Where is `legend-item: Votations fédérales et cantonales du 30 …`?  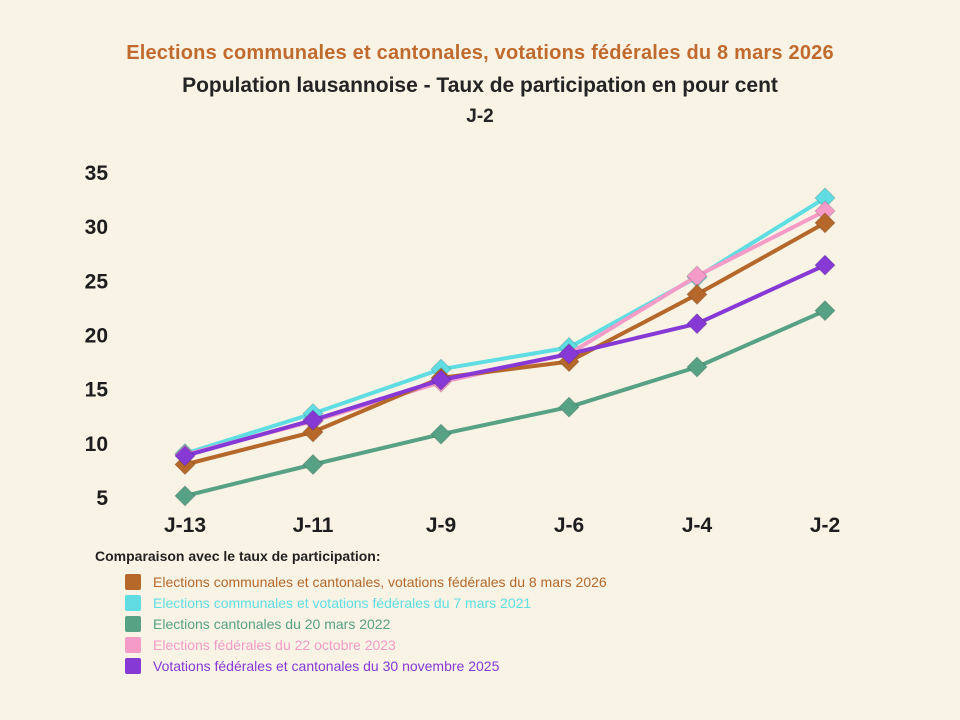 legend-item: Votations fédérales et cantonales du 30 … is located at coordinates (366, 665).